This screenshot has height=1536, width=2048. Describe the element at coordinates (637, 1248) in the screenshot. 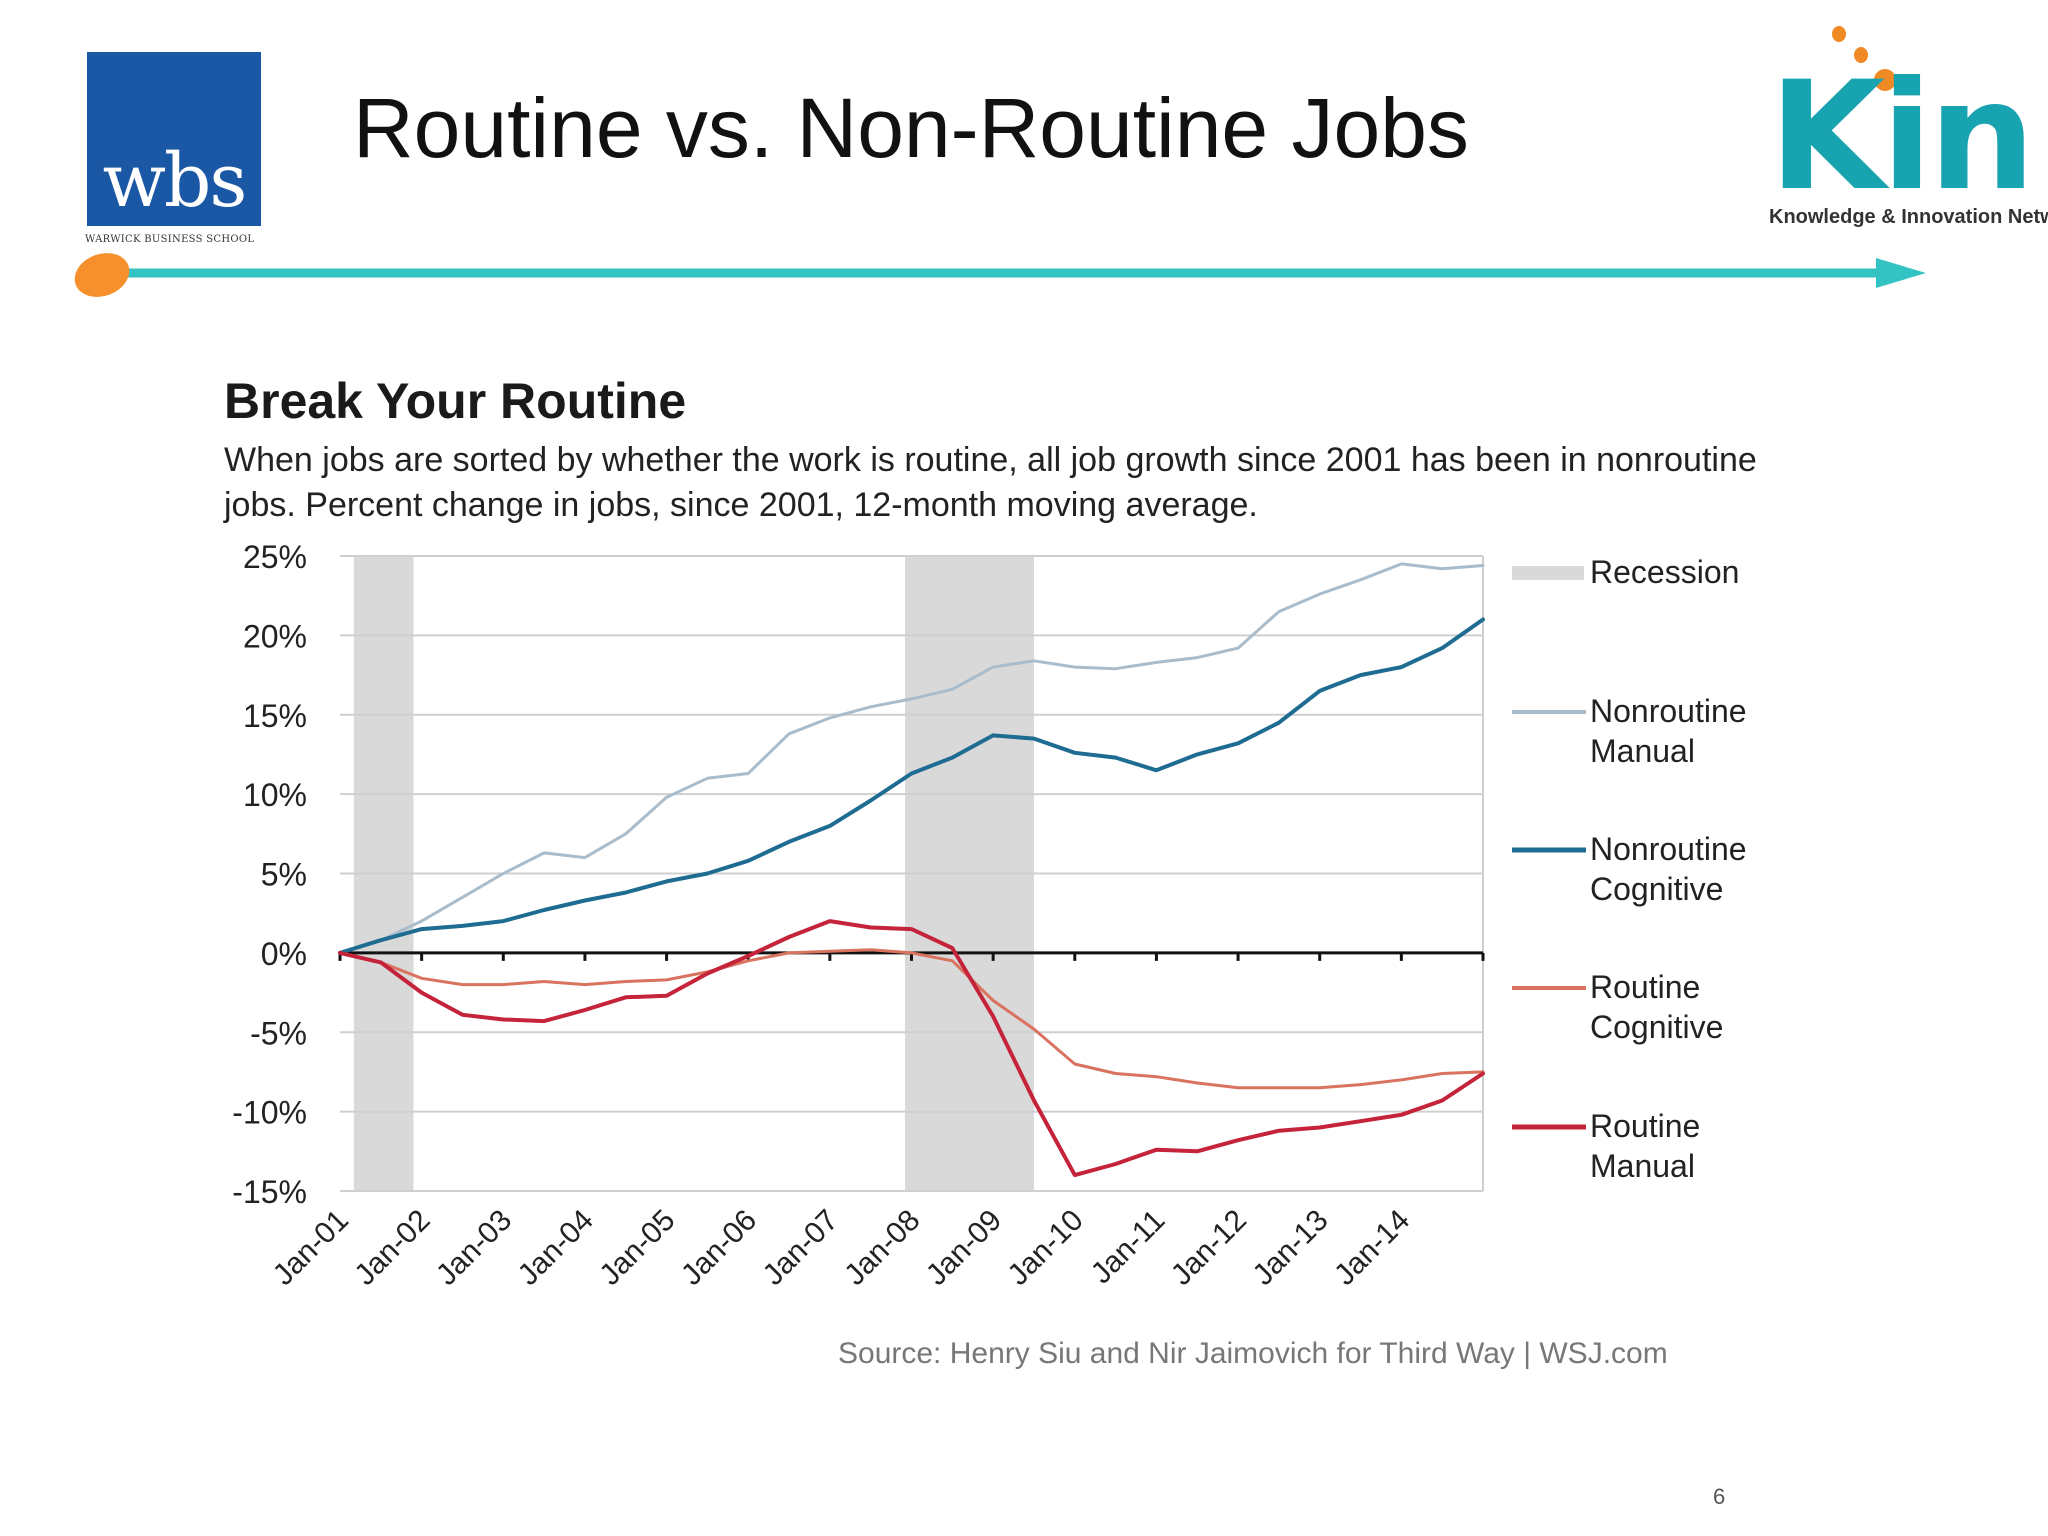

I see `x-tick-label: Jan-05` at that location.